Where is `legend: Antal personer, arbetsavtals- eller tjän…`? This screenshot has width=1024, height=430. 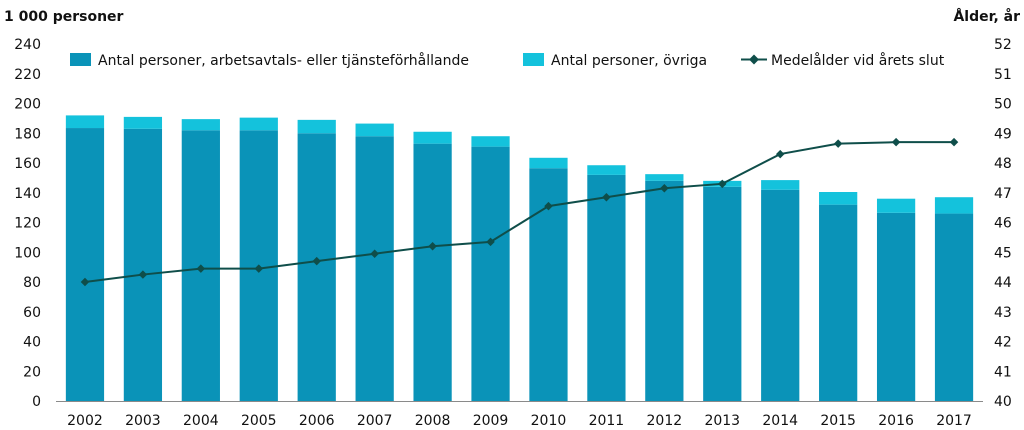 legend: Antal personer, arbetsavtals- eller tjän… is located at coordinates (507, 60).